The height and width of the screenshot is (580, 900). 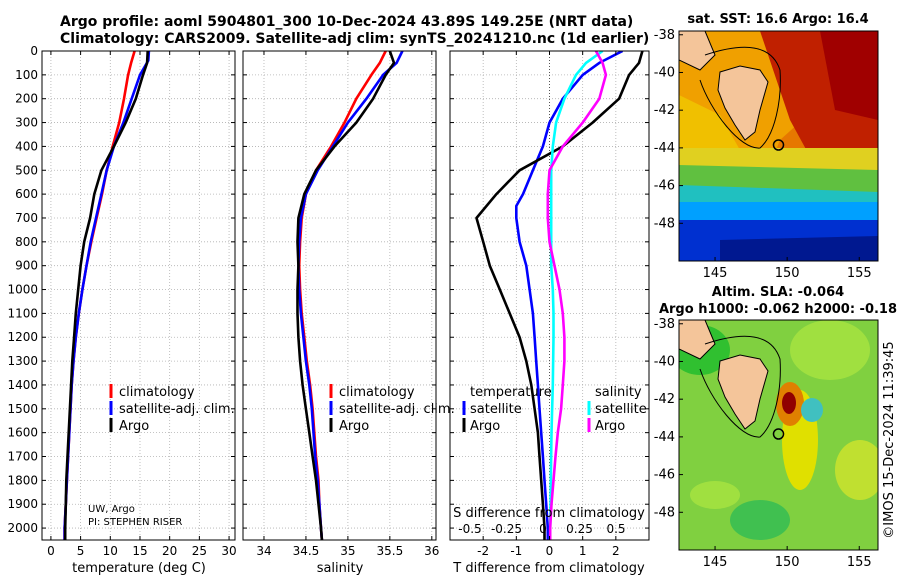 What do you see at coordinates (22, 385) in the screenshot?
I see `depth-tick-label: 1400` at bounding box center [22, 385].